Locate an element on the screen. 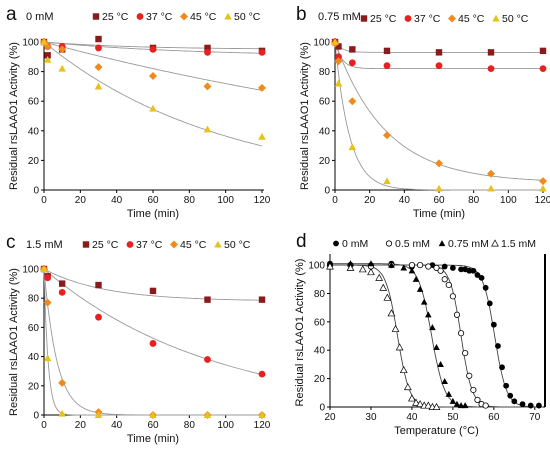  x-tick-label: 20 is located at coordinates (81, 200).